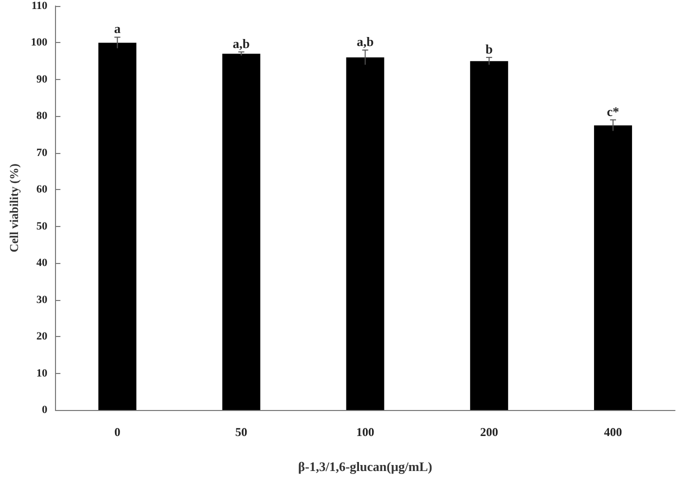  What do you see at coordinates (42, 373) in the screenshot?
I see `y-tick-label: 10` at bounding box center [42, 373].